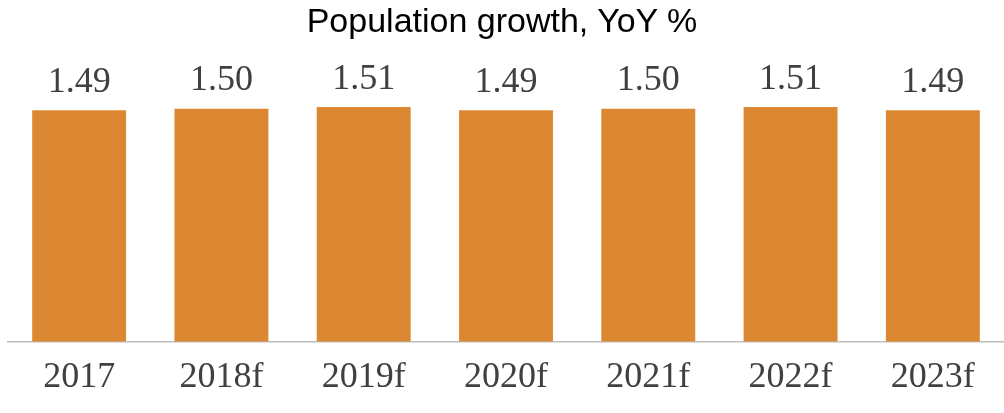  What do you see at coordinates (363, 374) in the screenshot?
I see `x-tick-label: 2019f` at bounding box center [363, 374].